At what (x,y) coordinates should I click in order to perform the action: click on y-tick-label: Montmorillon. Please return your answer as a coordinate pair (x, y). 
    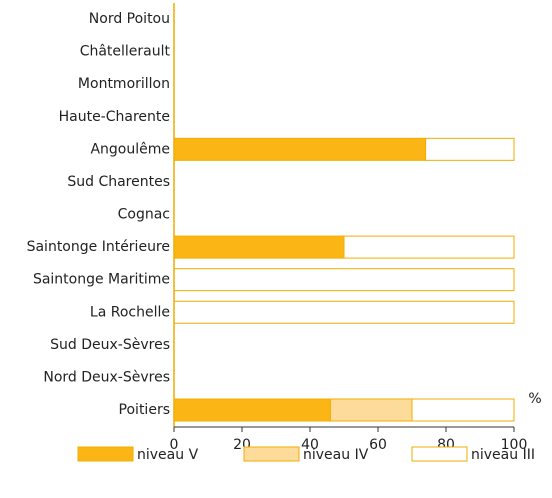
    Looking at the image, I should click on (124, 84).